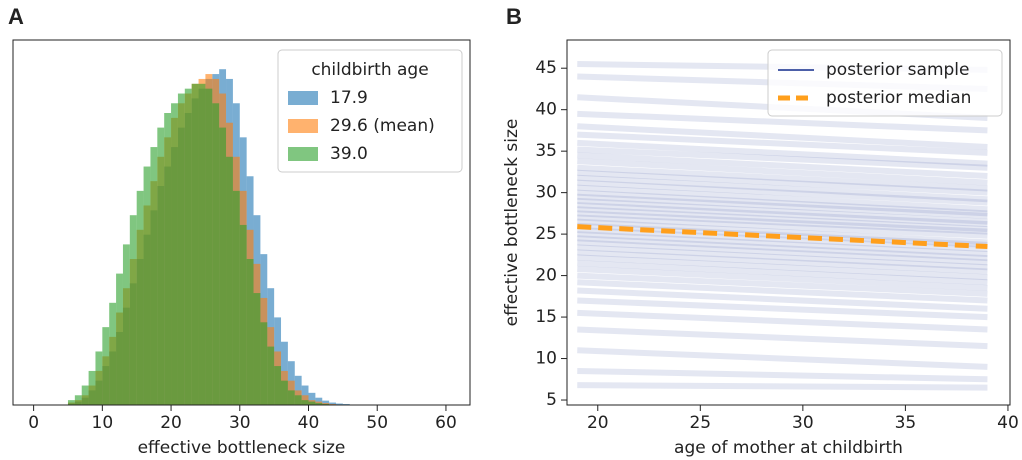 The image size is (1022, 460). Describe the element at coordinates (349, 98) in the screenshot. I see `legend-label: 17.9` at that location.